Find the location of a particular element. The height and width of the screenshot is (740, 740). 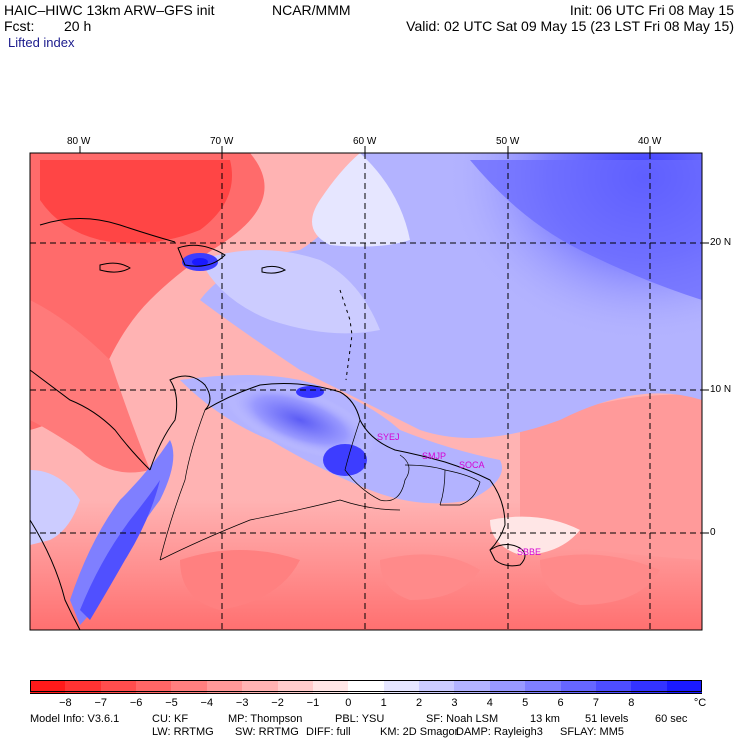

station-label-smjp: SMJP is located at coordinates (434, 456).